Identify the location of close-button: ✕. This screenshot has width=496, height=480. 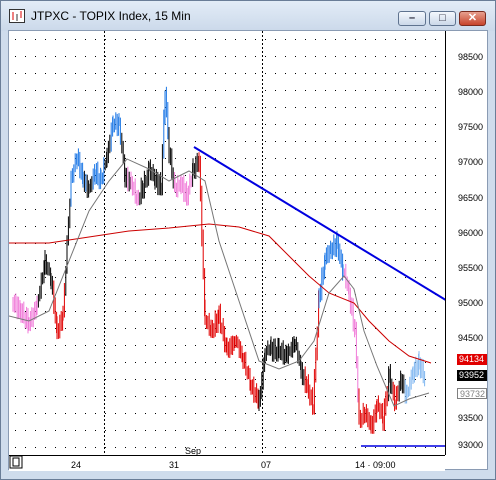
(472, 18).